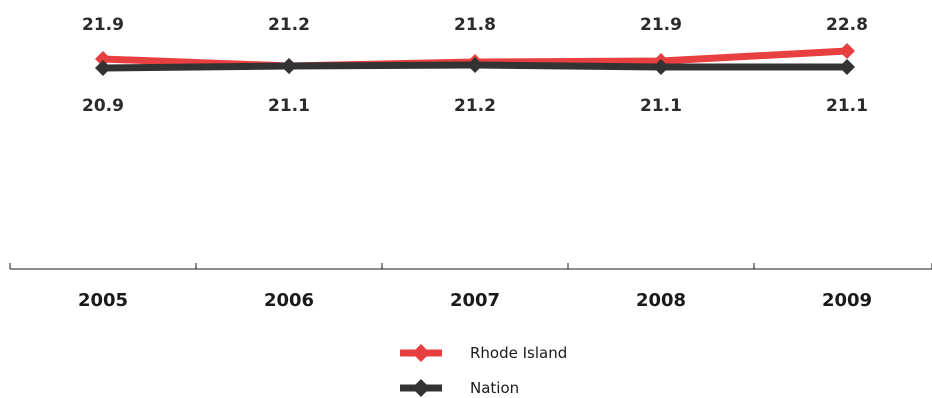 The height and width of the screenshot is (398, 932). What do you see at coordinates (103, 300) in the screenshot?
I see `x-tick-label: 2005` at bounding box center [103, 300].